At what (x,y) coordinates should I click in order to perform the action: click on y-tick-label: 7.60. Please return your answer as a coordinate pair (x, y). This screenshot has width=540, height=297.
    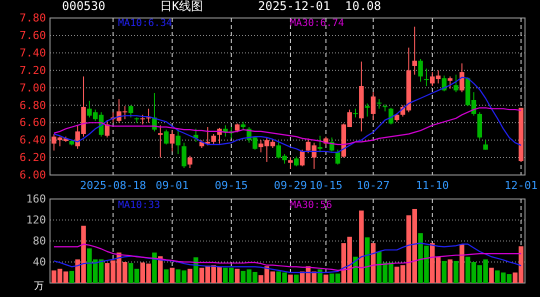
    Looking at the image, I should click on (33, 35).